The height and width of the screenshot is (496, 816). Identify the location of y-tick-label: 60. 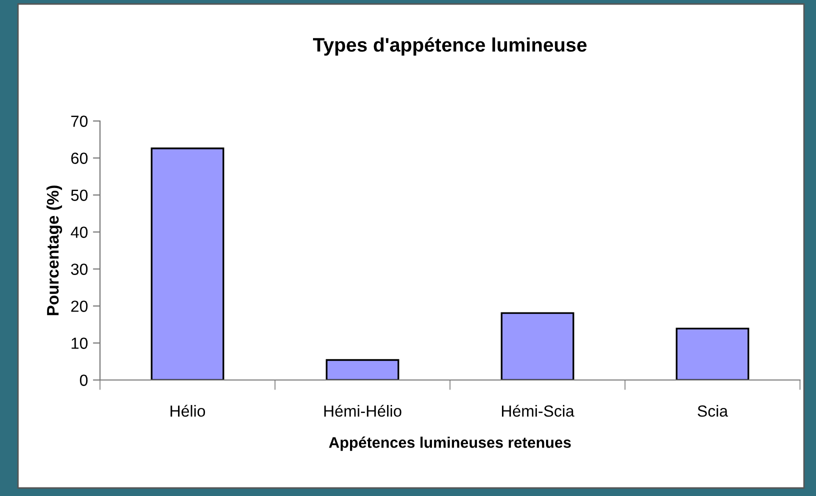
(79, 158).